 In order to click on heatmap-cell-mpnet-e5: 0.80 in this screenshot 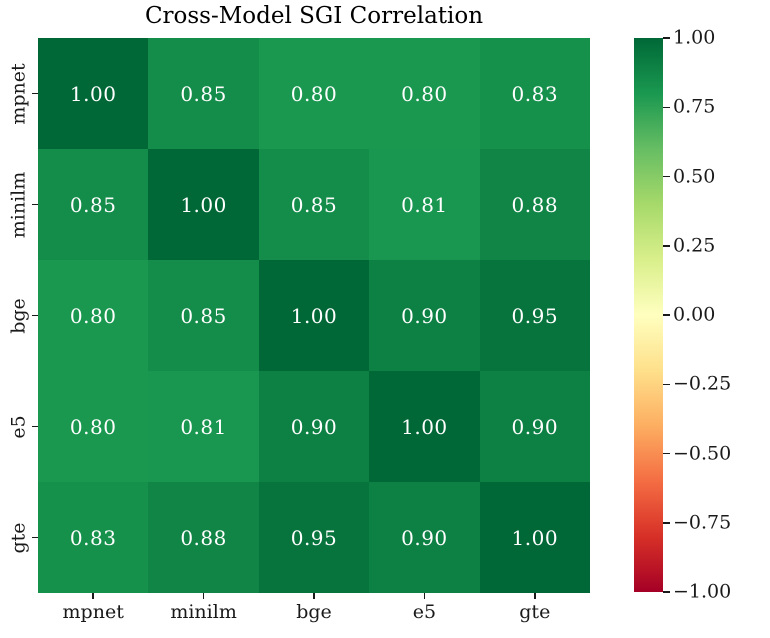, I will do `click(424, 93)`.